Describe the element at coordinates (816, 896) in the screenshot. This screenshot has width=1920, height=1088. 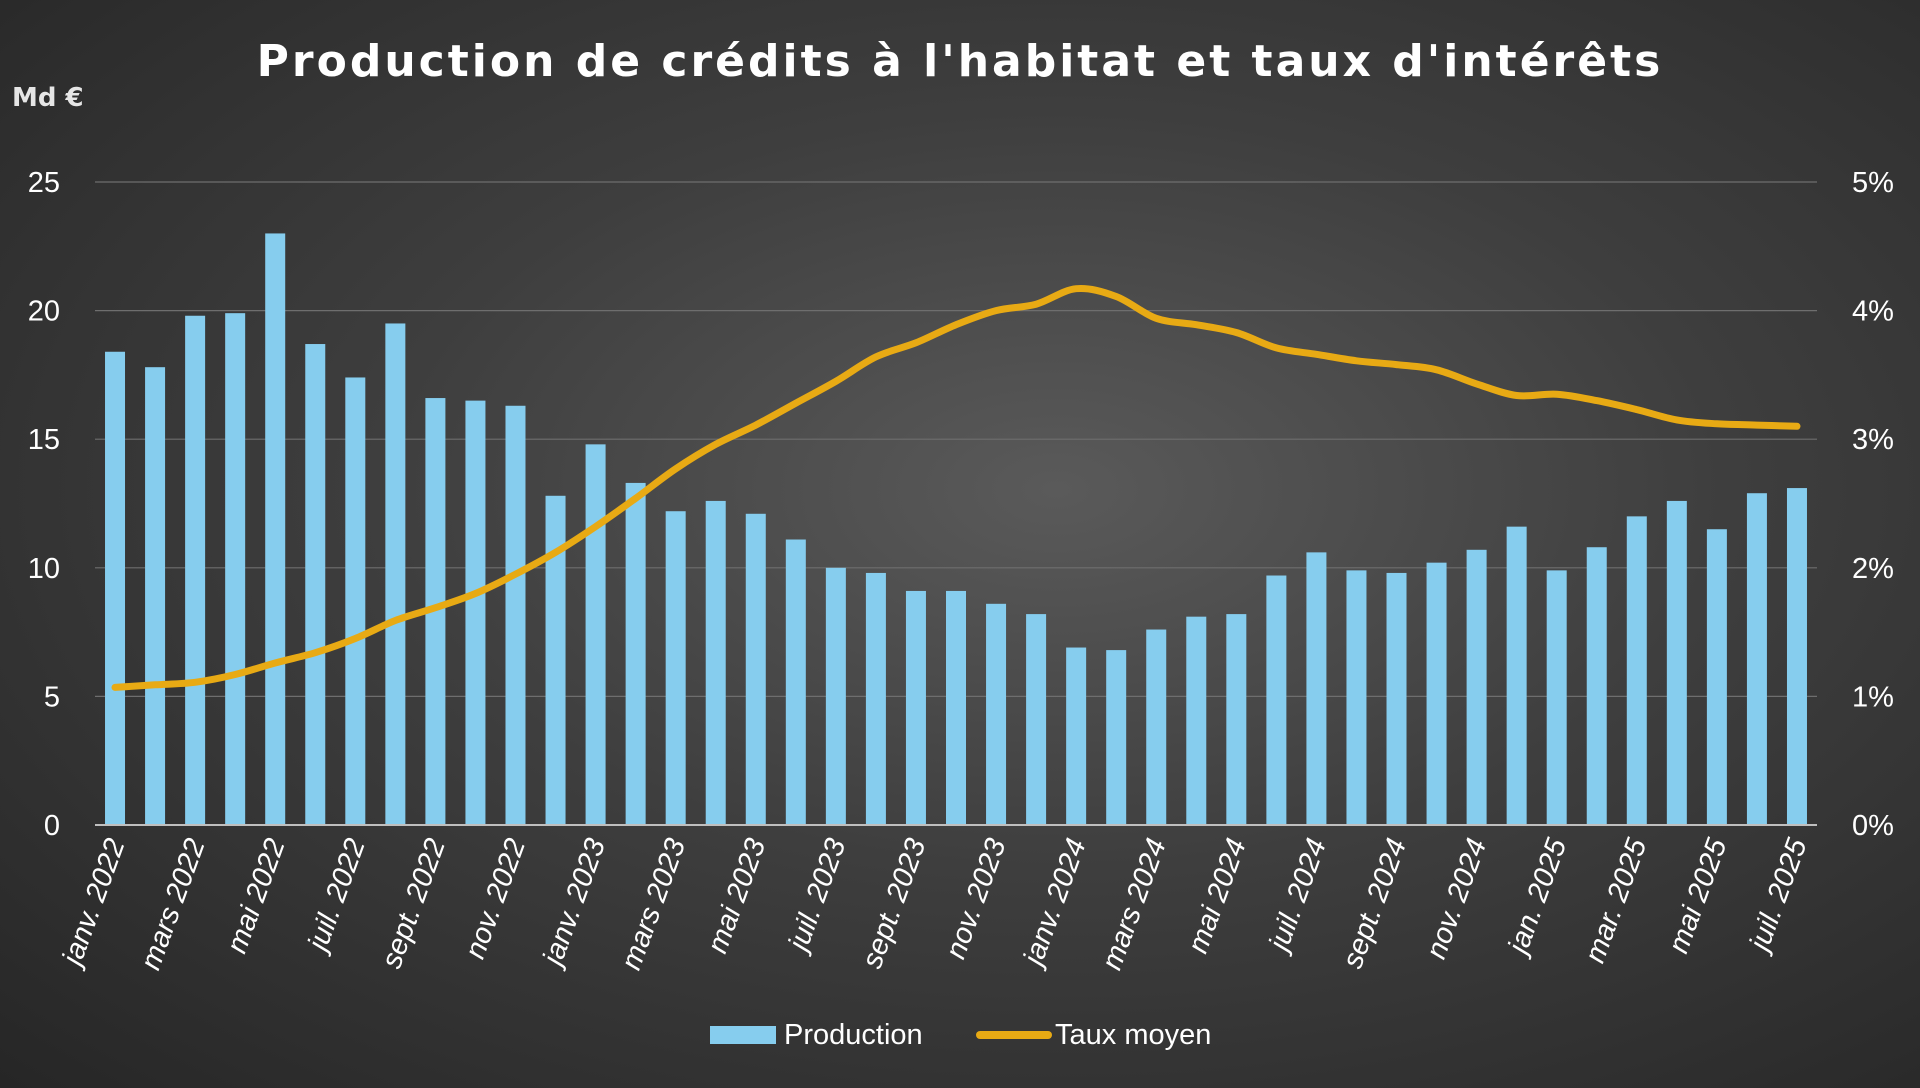
I see `x-tick-label: juil. 2023` at that location.